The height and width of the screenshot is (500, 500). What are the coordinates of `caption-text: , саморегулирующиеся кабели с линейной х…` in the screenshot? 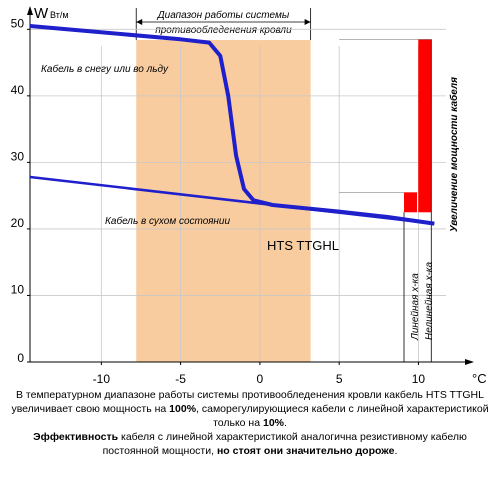 It's located at (342, 416).